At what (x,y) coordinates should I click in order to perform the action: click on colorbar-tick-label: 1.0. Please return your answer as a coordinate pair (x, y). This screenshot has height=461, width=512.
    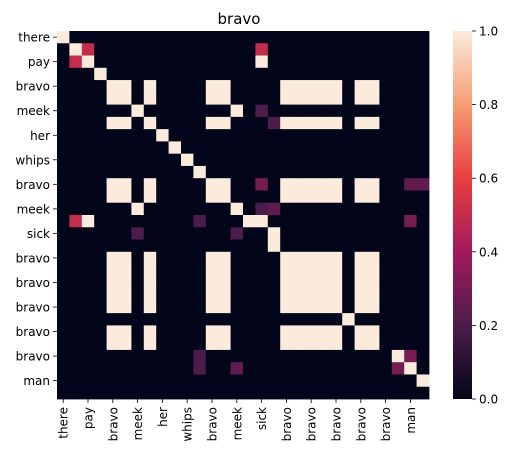
    Looking at the image, I should click on (488, 32).